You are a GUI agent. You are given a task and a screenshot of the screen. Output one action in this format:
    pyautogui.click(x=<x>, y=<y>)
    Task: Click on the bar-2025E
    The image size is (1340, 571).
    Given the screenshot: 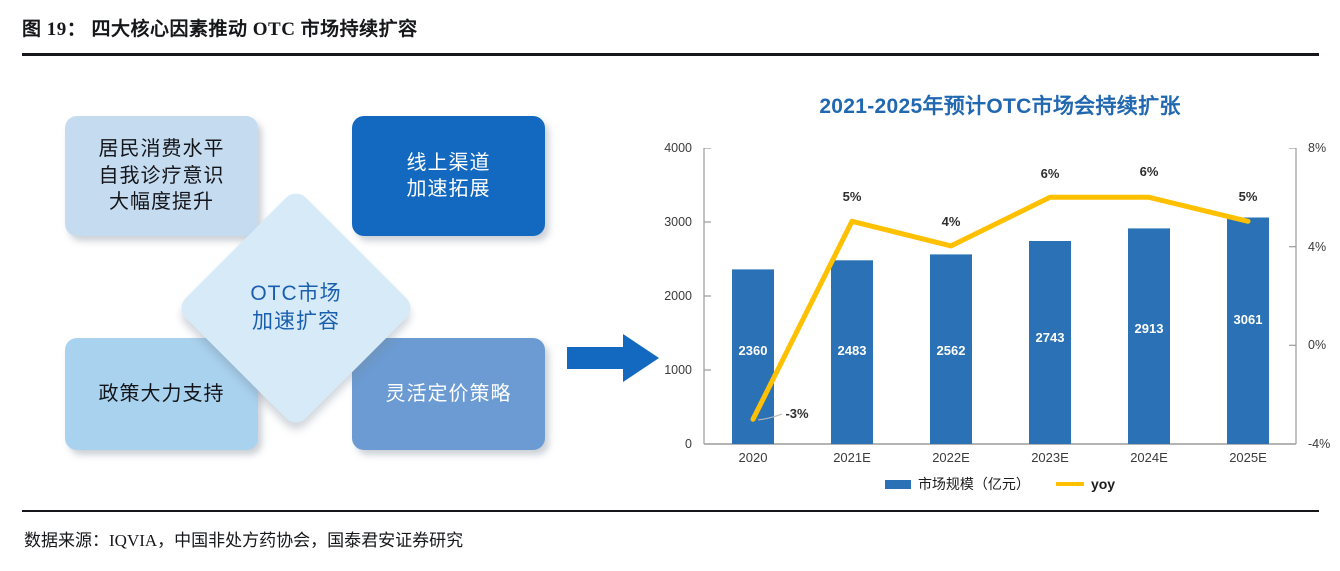 What is the action you would take?
    pyautogui.click(x=1248, y=331)
    